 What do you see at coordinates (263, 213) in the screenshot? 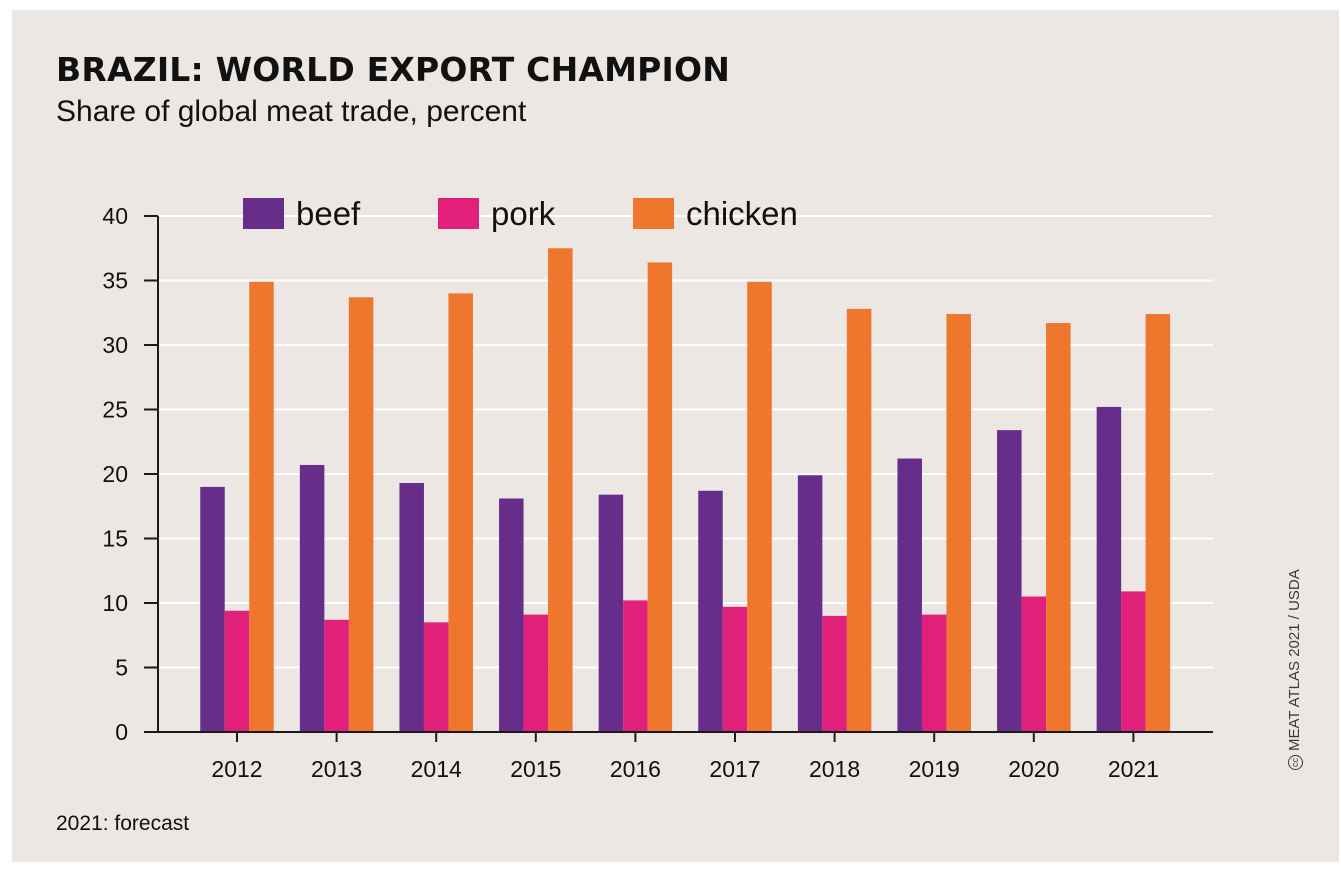
I see `legend-swatch-beef` at bounding box center [263, 213].